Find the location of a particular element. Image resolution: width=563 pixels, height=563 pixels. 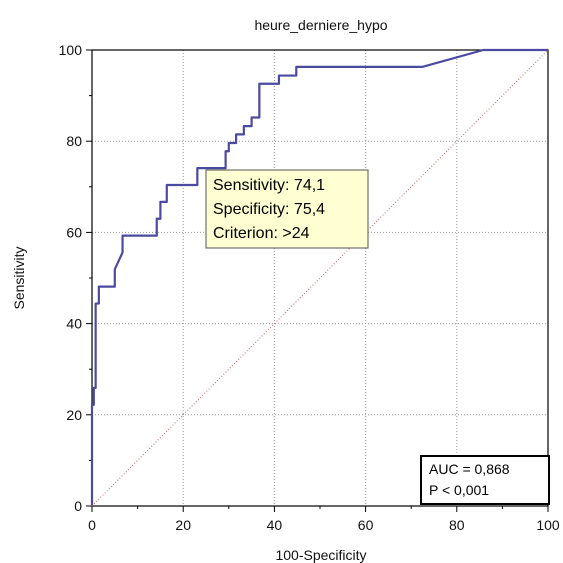

x-tick-label: 80 is located at coordinates (457, 525).